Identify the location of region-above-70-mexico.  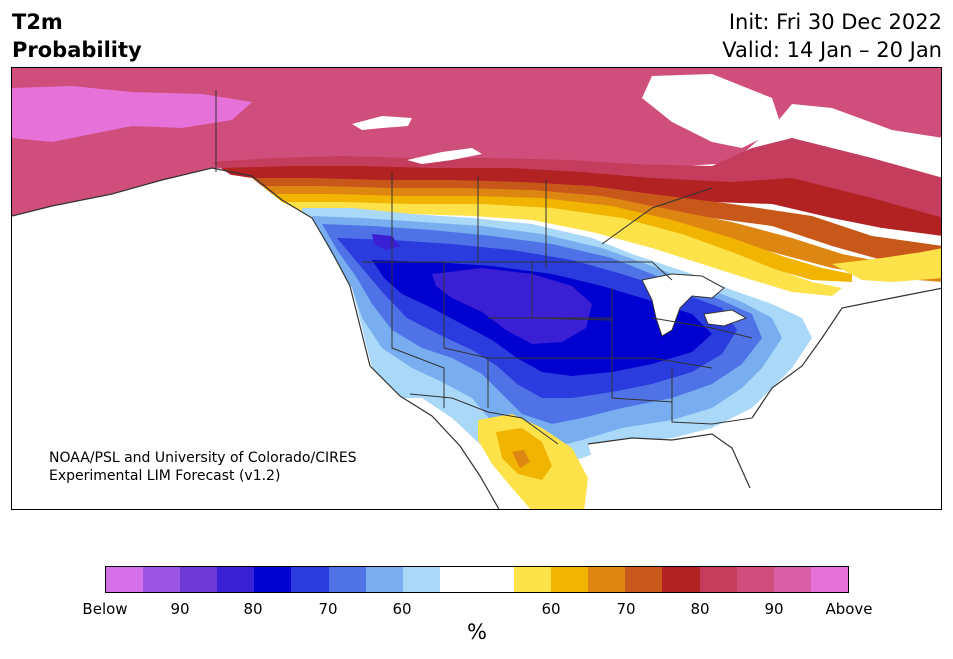
(521, 459).